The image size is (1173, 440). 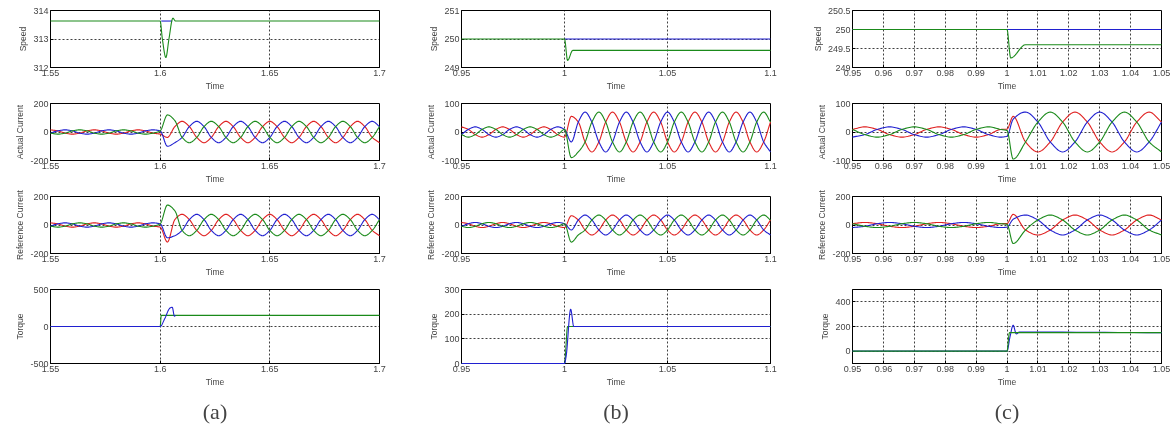 I want to click on text: (c), so click(x=1007, y=411).